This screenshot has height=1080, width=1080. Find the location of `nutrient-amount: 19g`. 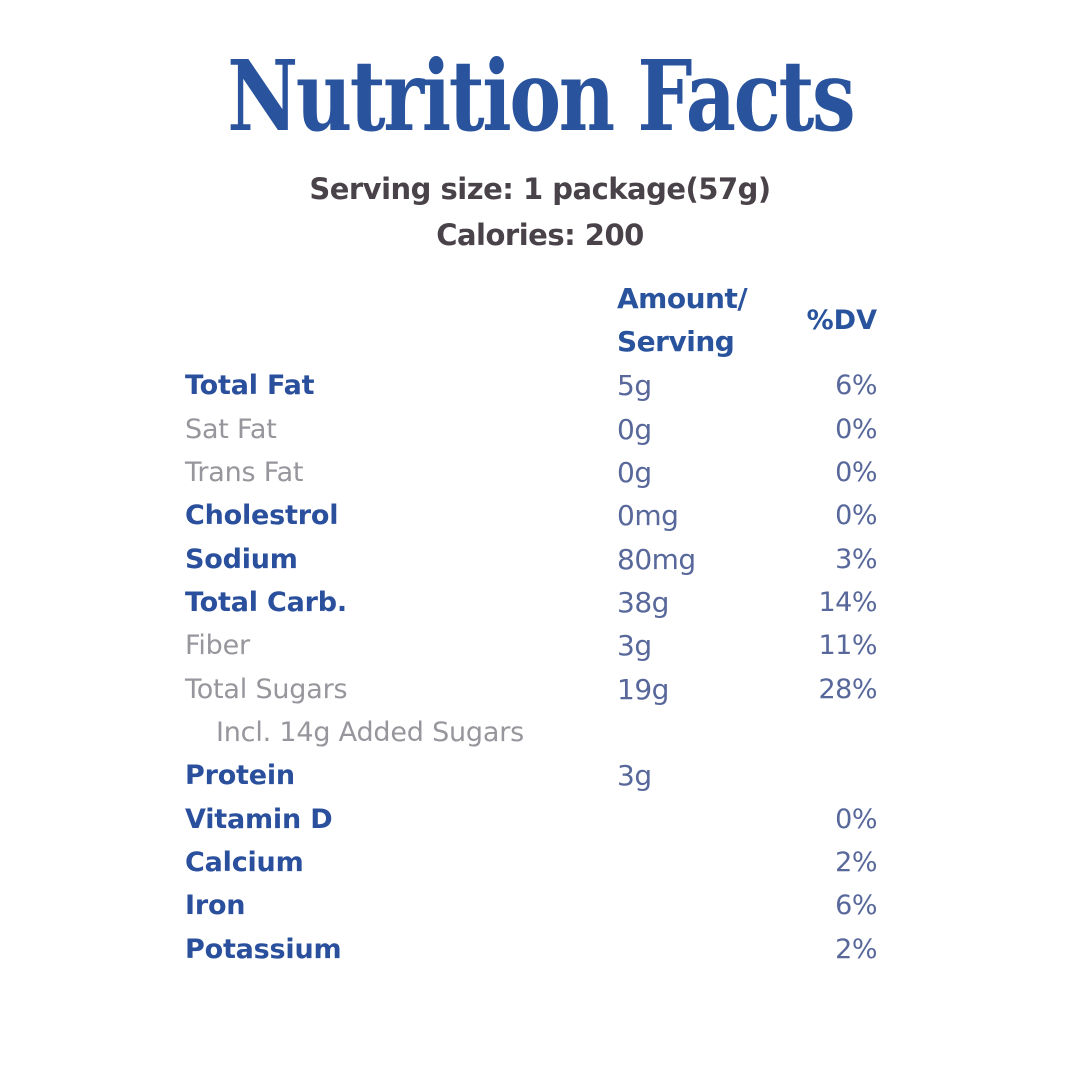

nutrient-amount: 19g is located at coordinates (643, 689).